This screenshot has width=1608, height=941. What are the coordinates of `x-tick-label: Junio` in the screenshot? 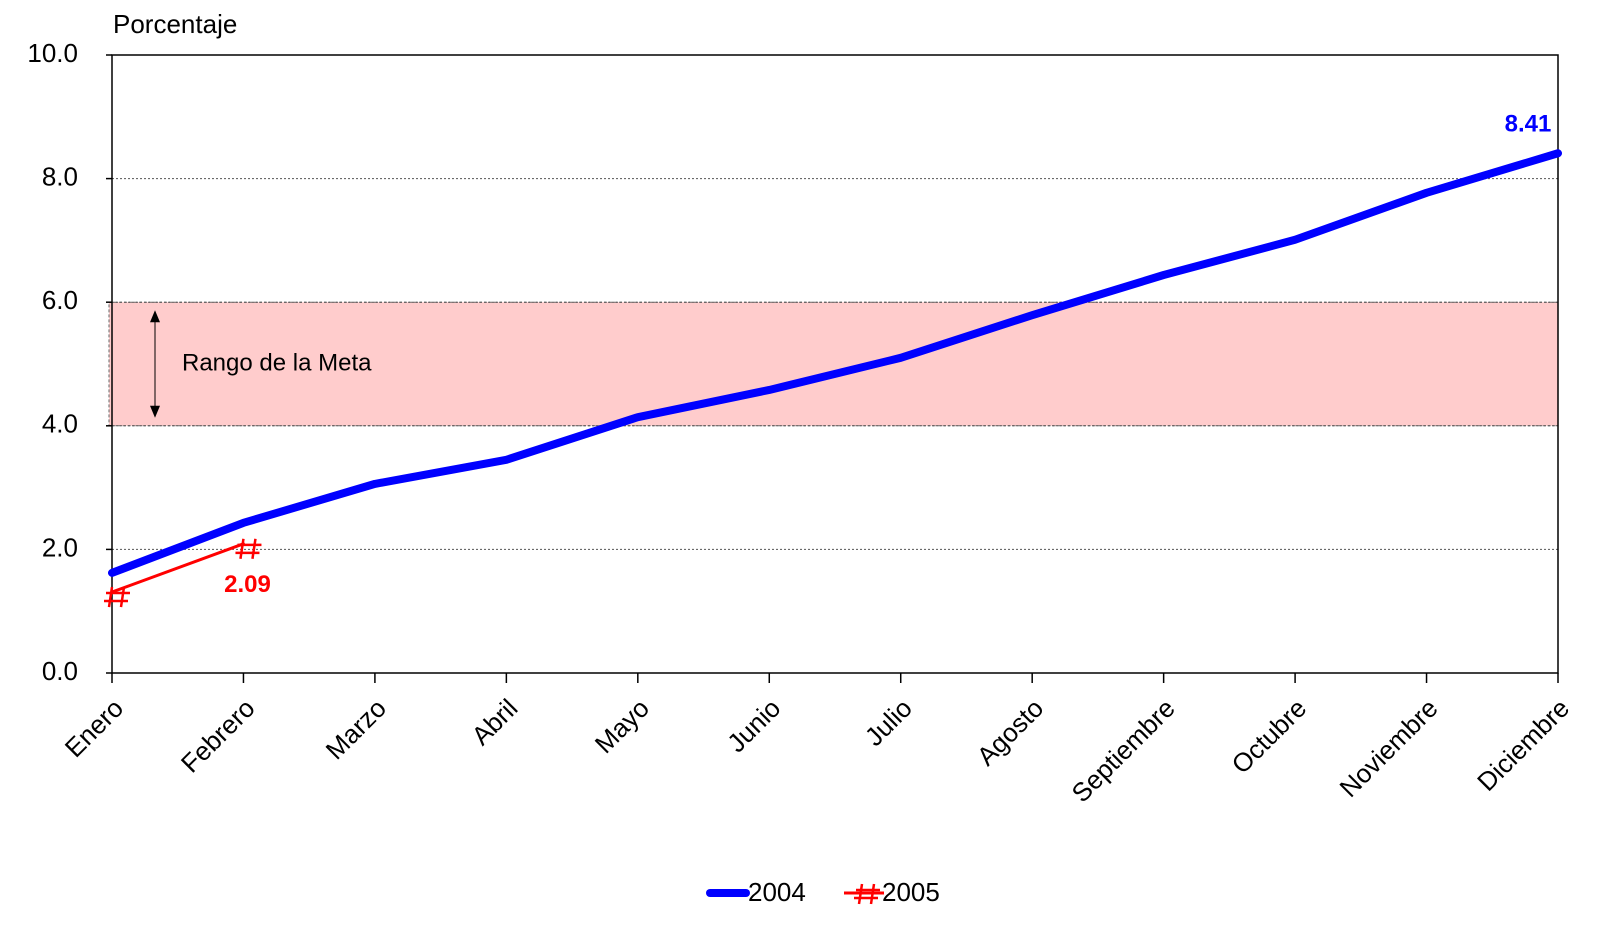 It's located at (753, 725).